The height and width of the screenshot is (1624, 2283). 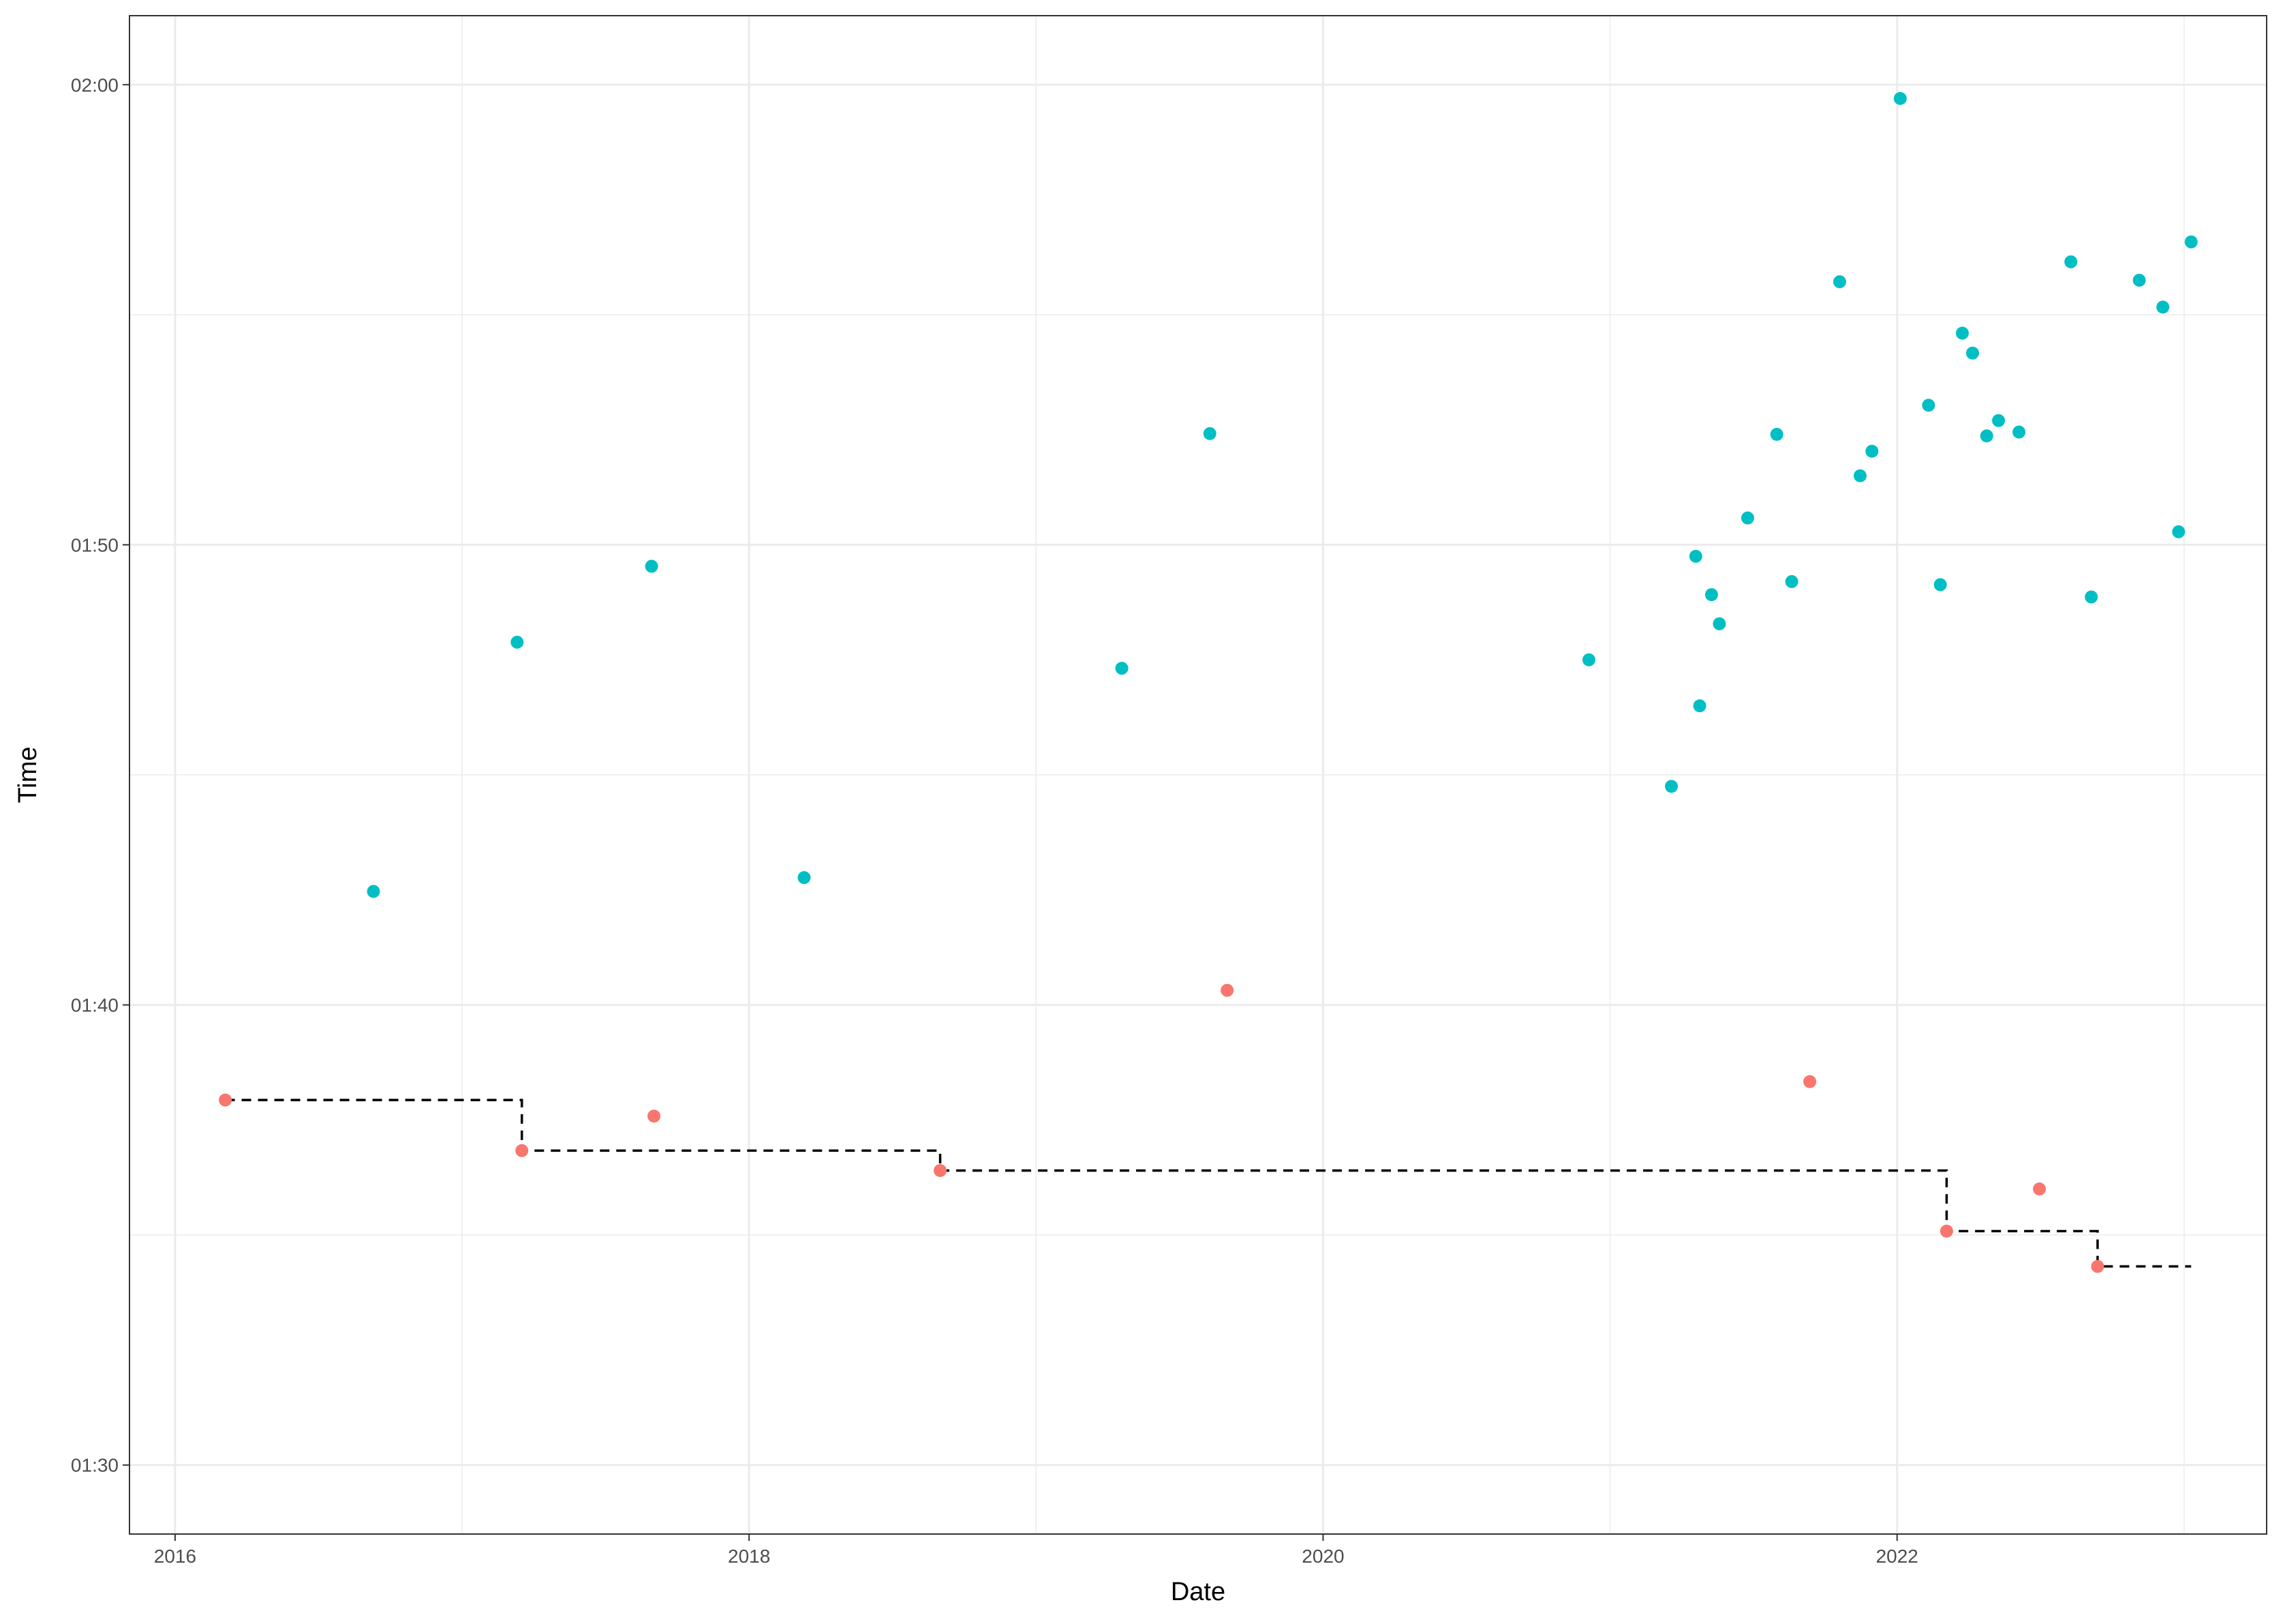 I want to click on x-axis-title: Date, so click(x=1198, y=1592).